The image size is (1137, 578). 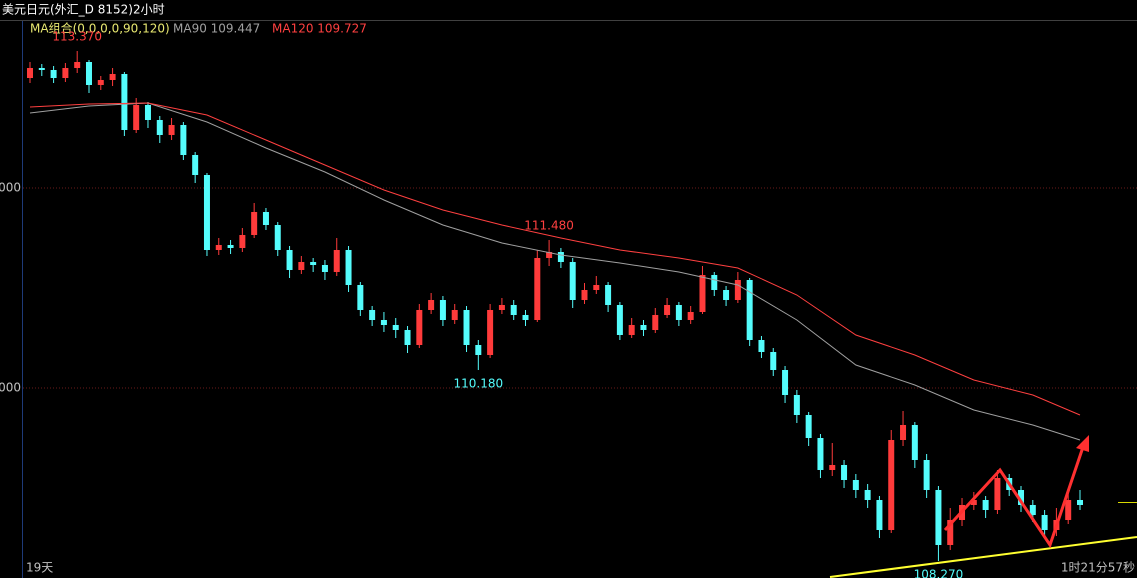 What do you see at coordinates (77, 37) in the screenshot?
I see `price-annotation: 113.370` at bounding box center [77, 37].